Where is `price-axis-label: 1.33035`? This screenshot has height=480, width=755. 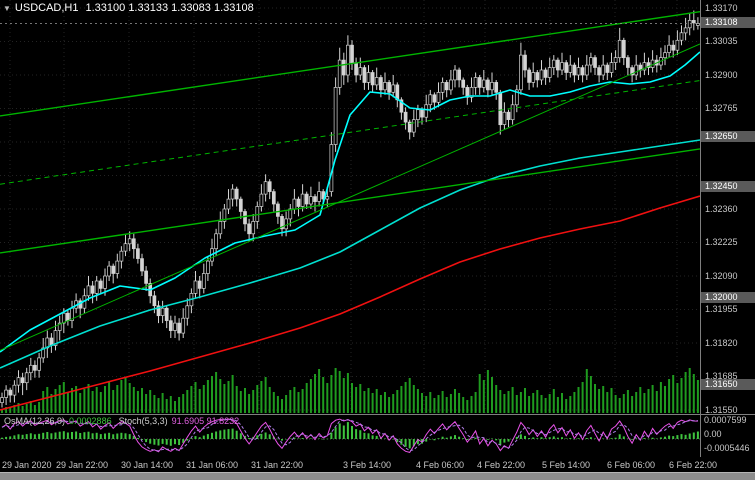 price-axis-label: 1.33035 is located at coordinates (721, 41).